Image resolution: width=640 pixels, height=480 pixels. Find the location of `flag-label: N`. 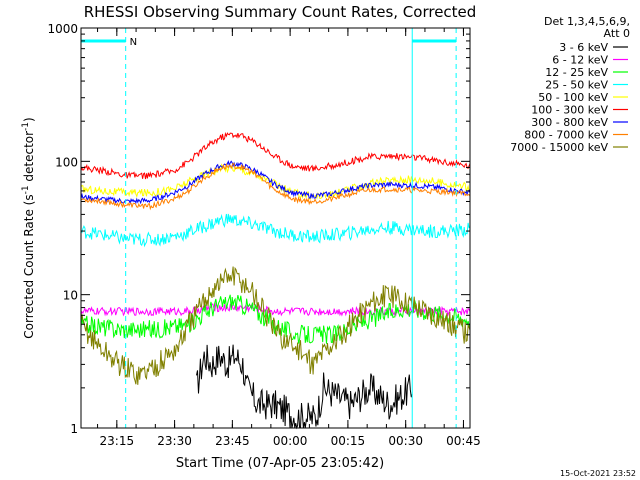

flag-label: N is located at coordinates (133, 42).